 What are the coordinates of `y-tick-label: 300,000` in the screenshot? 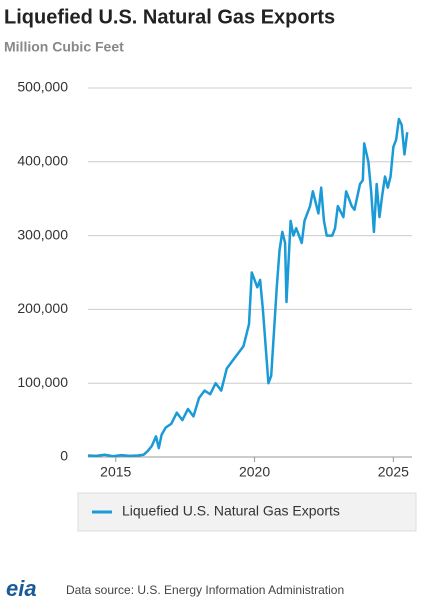 It's located at (42, 234).